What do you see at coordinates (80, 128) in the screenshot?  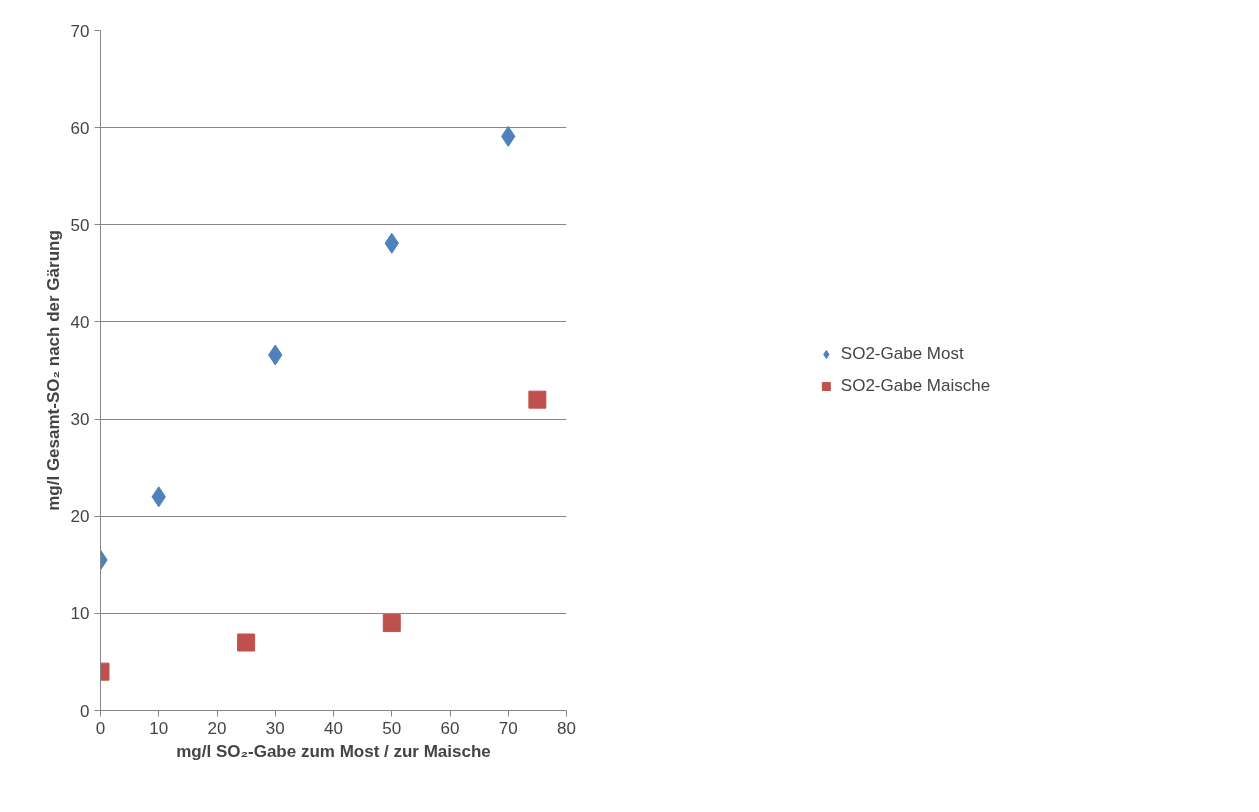 I see `y-tick-label: 60` at bounding box center [80, 128].